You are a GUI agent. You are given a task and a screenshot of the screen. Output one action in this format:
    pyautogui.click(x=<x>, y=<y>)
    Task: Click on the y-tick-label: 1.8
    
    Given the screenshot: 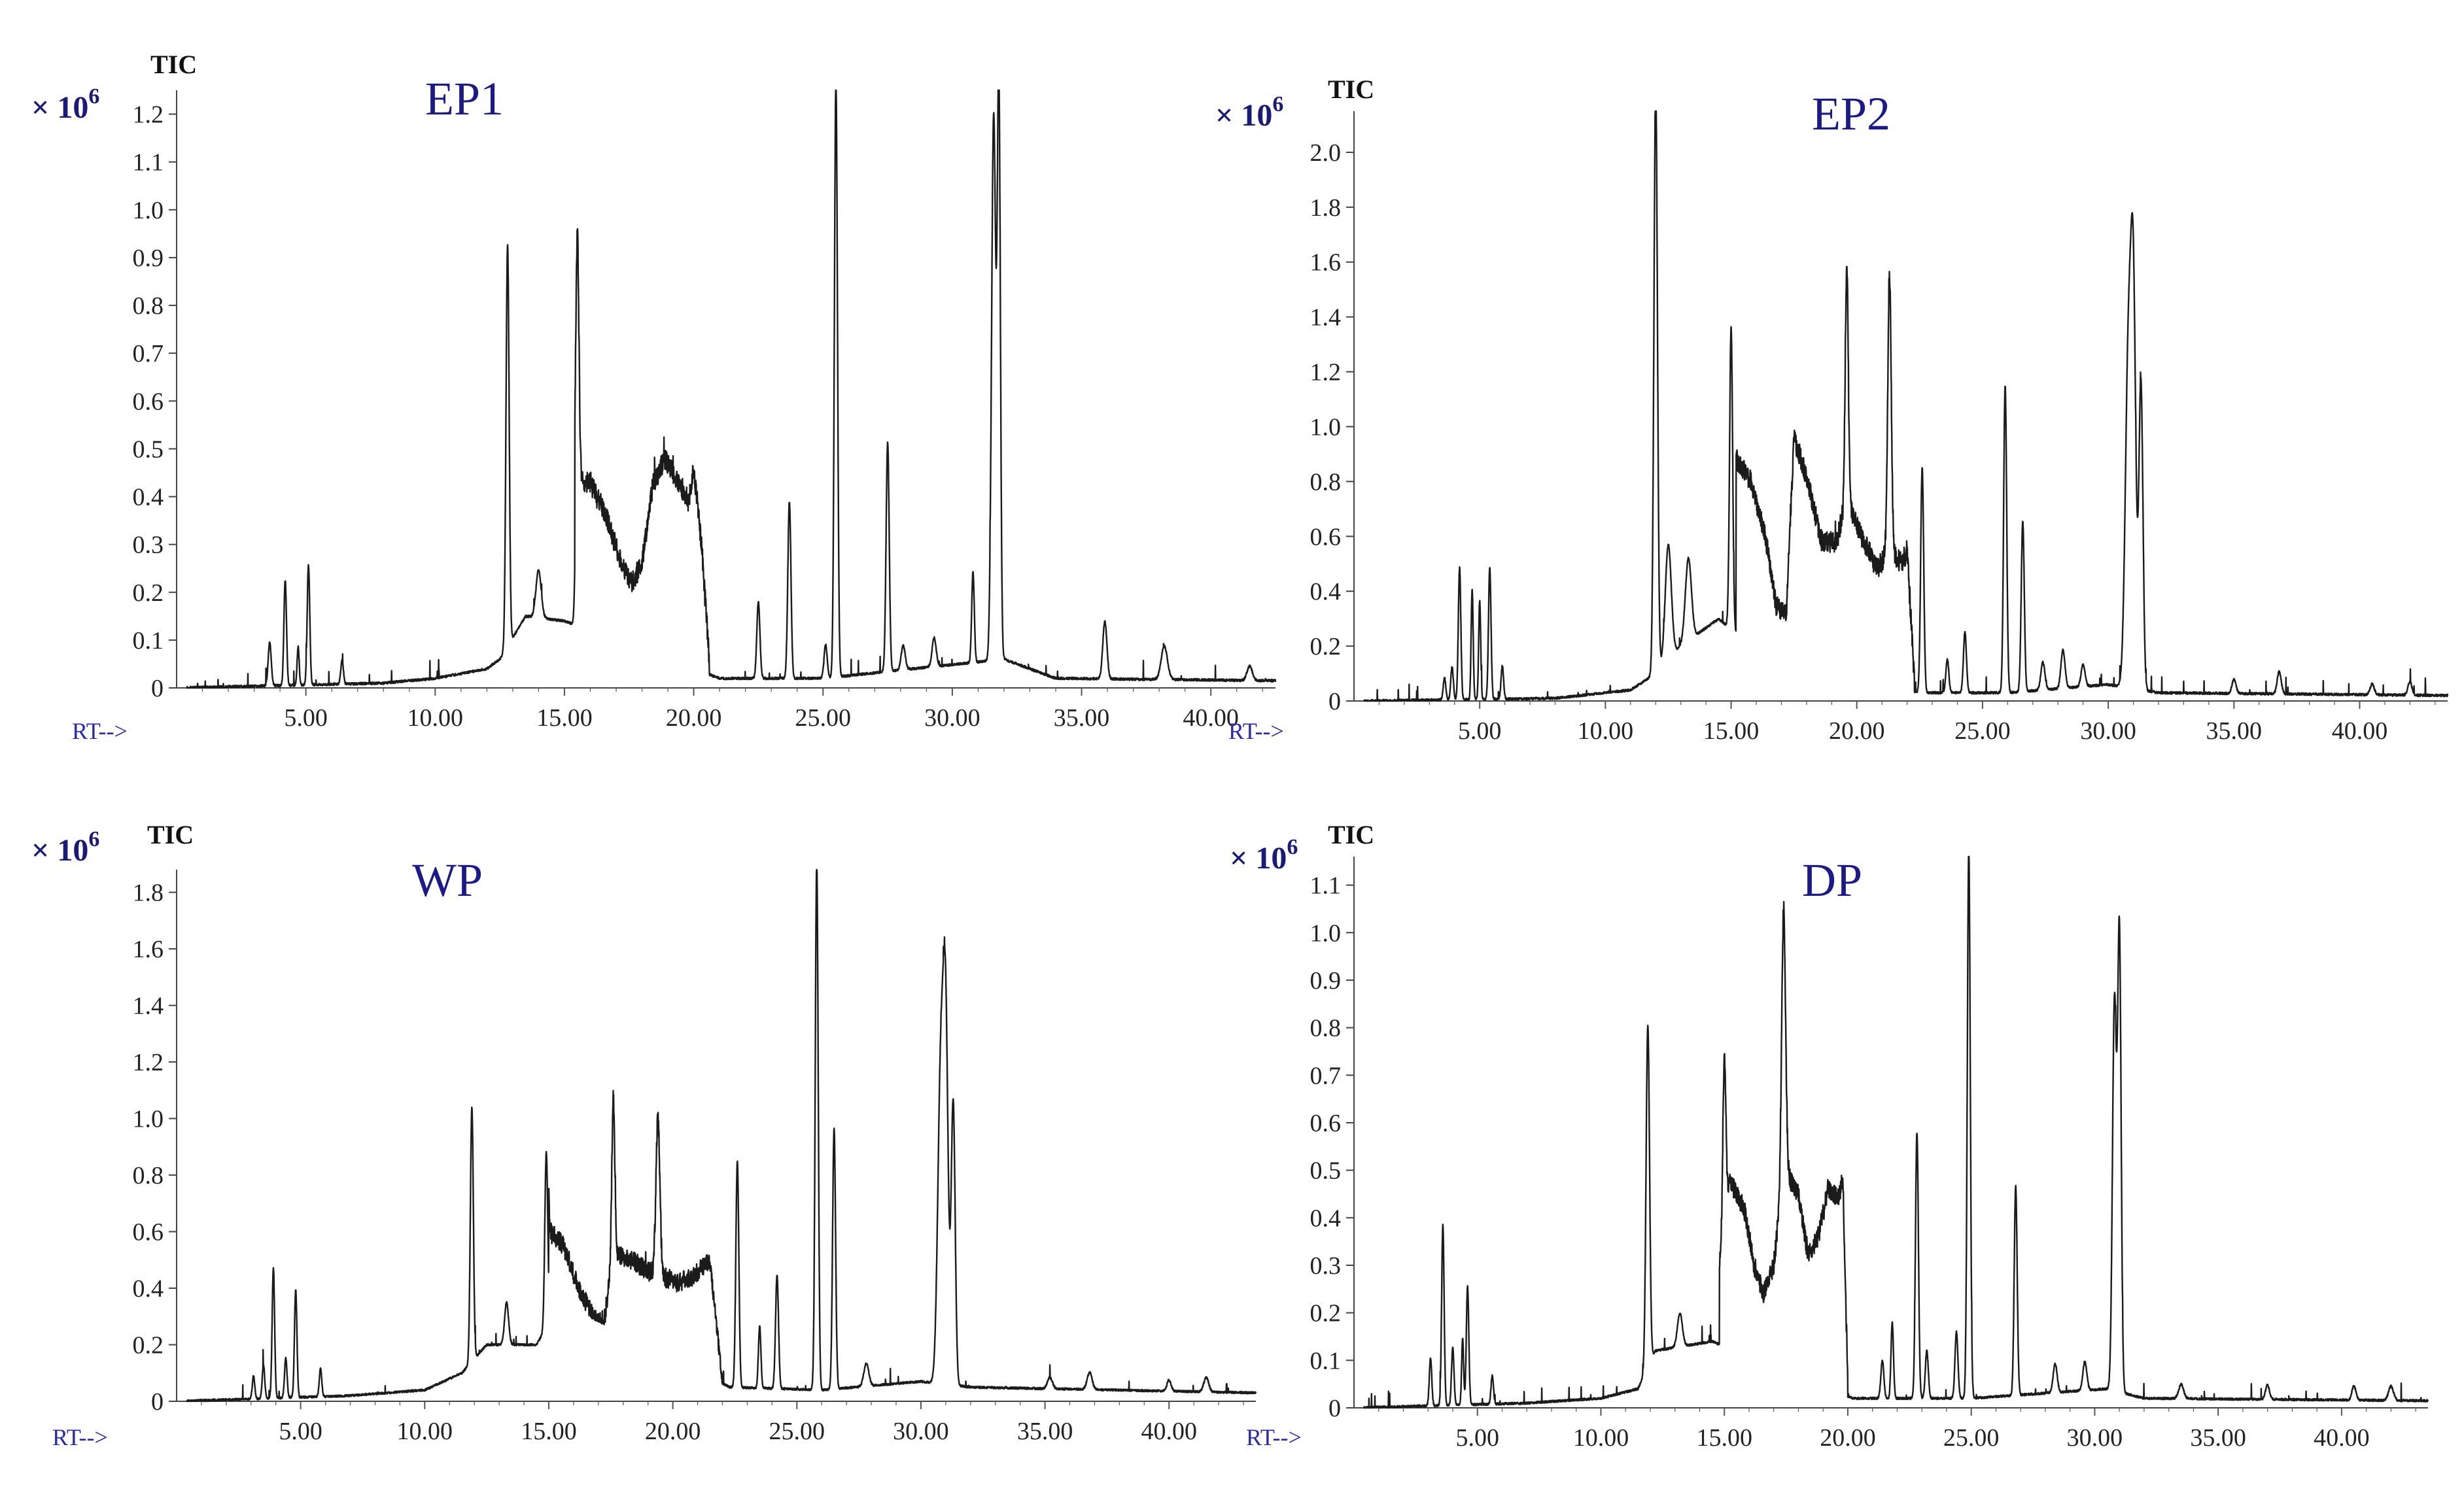 What is the action you would take?
    pyautogui.click(x=1326, y=208)
    